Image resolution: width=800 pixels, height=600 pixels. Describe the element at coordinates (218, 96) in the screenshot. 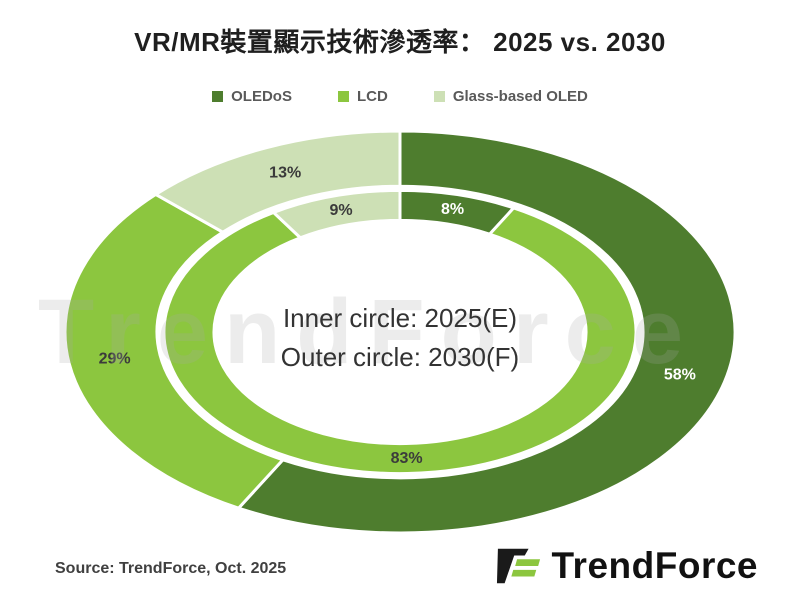

I see `legend-swatch-oledos-icon` at that location.